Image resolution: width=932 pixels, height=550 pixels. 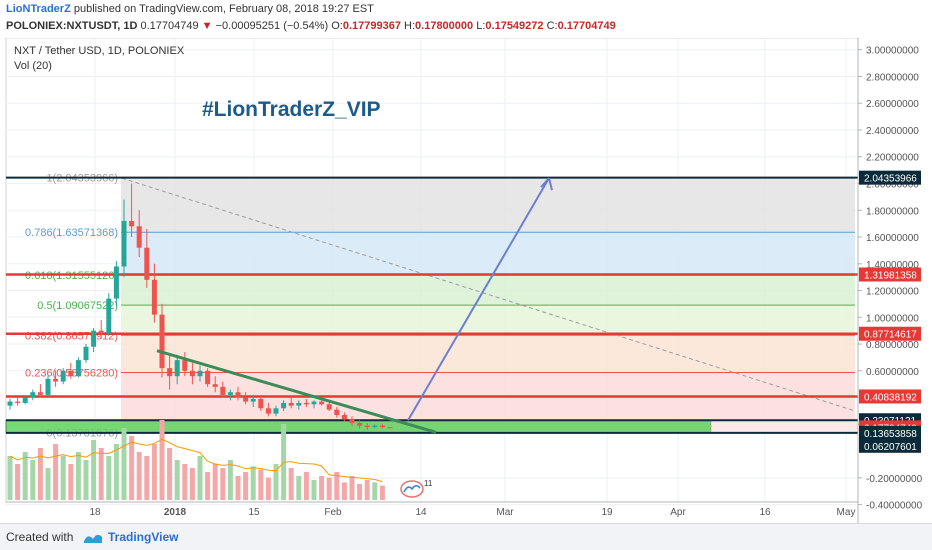 I want to click on badge-count: 11, so click(x=428, y=483).